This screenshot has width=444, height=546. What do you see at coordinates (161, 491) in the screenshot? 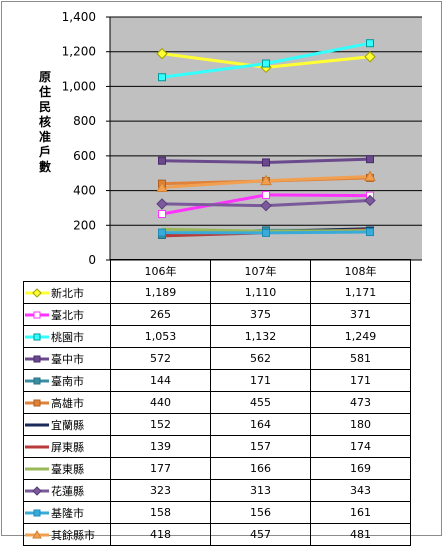
I see `table-cell: 323` at bounding box center [161, 491].